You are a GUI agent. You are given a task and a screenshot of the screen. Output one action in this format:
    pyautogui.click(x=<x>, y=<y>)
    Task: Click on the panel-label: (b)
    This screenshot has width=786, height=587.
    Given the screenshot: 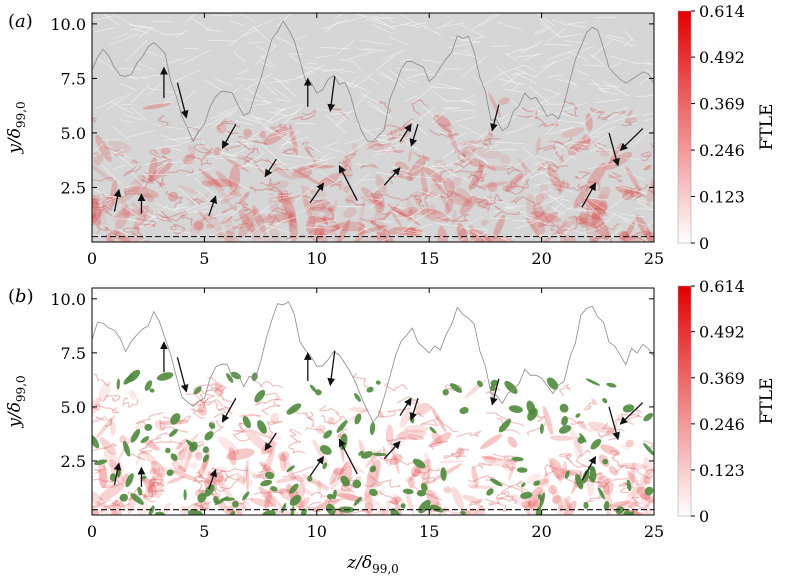 What is the action you would take?
    pyautogui.click(x=21, y=296)
    